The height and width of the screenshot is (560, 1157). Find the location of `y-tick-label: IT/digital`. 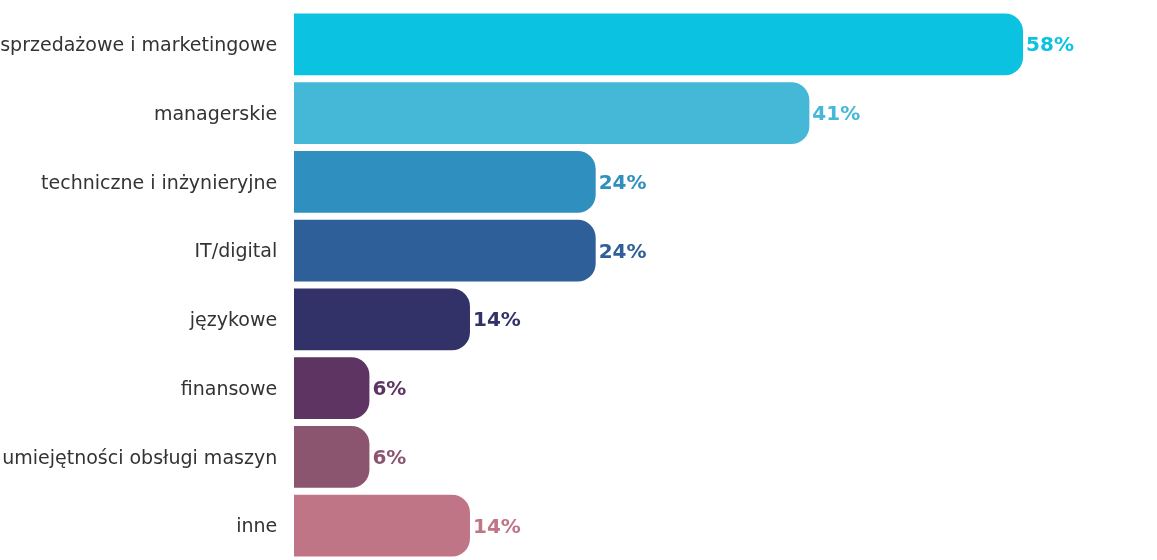

y-tick-label: IT/digital is located at coordinates (236, 250).